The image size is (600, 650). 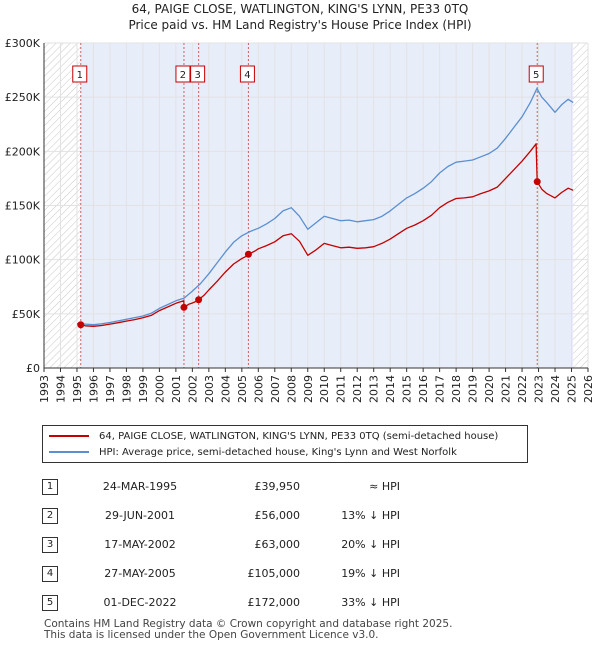 I want to click on sale-number-badge: 4, so click(x=50, y=573).